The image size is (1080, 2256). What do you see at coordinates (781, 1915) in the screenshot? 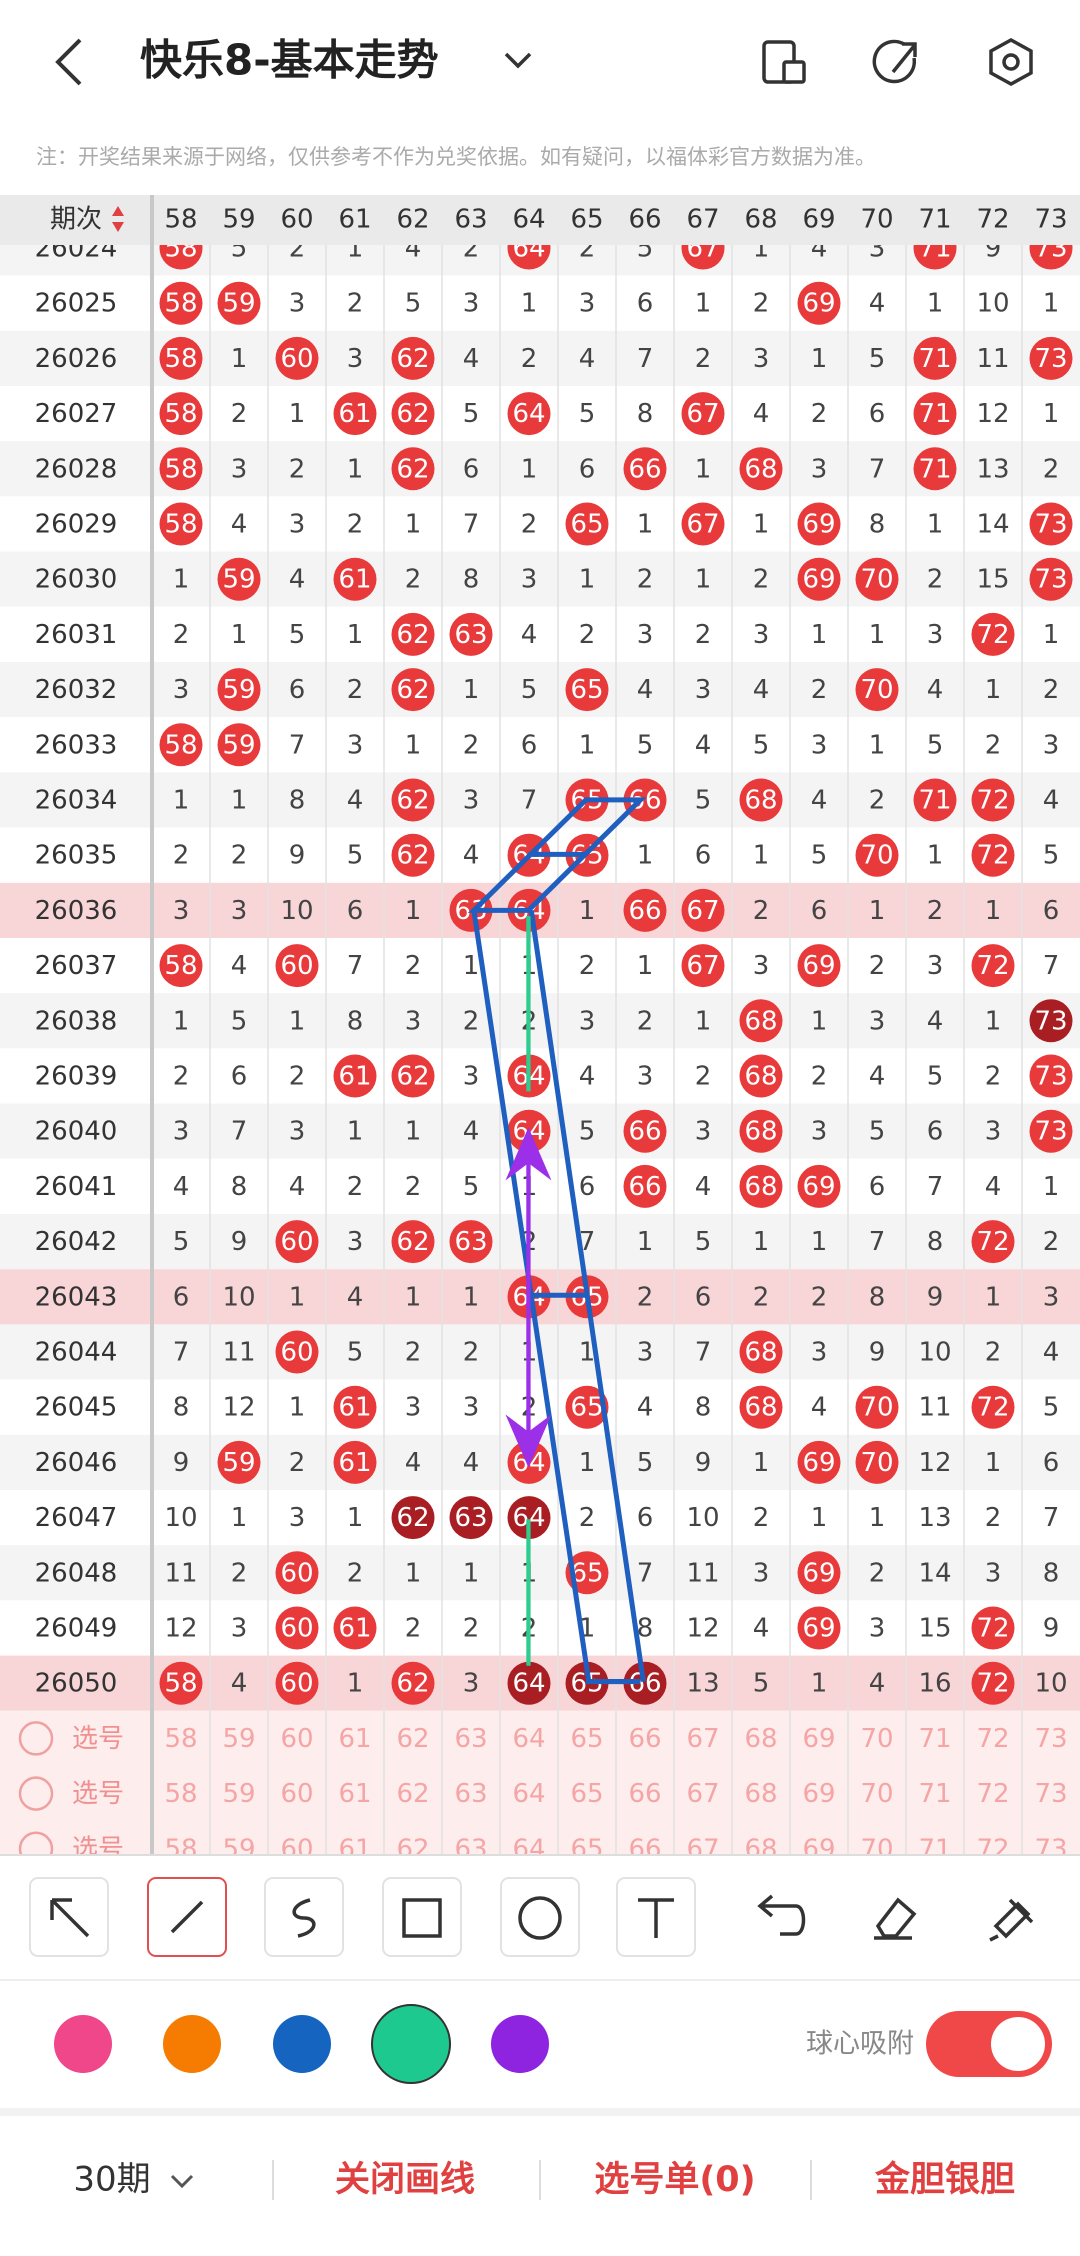
I see `undo-tool` at bounding box center [781, 1915].